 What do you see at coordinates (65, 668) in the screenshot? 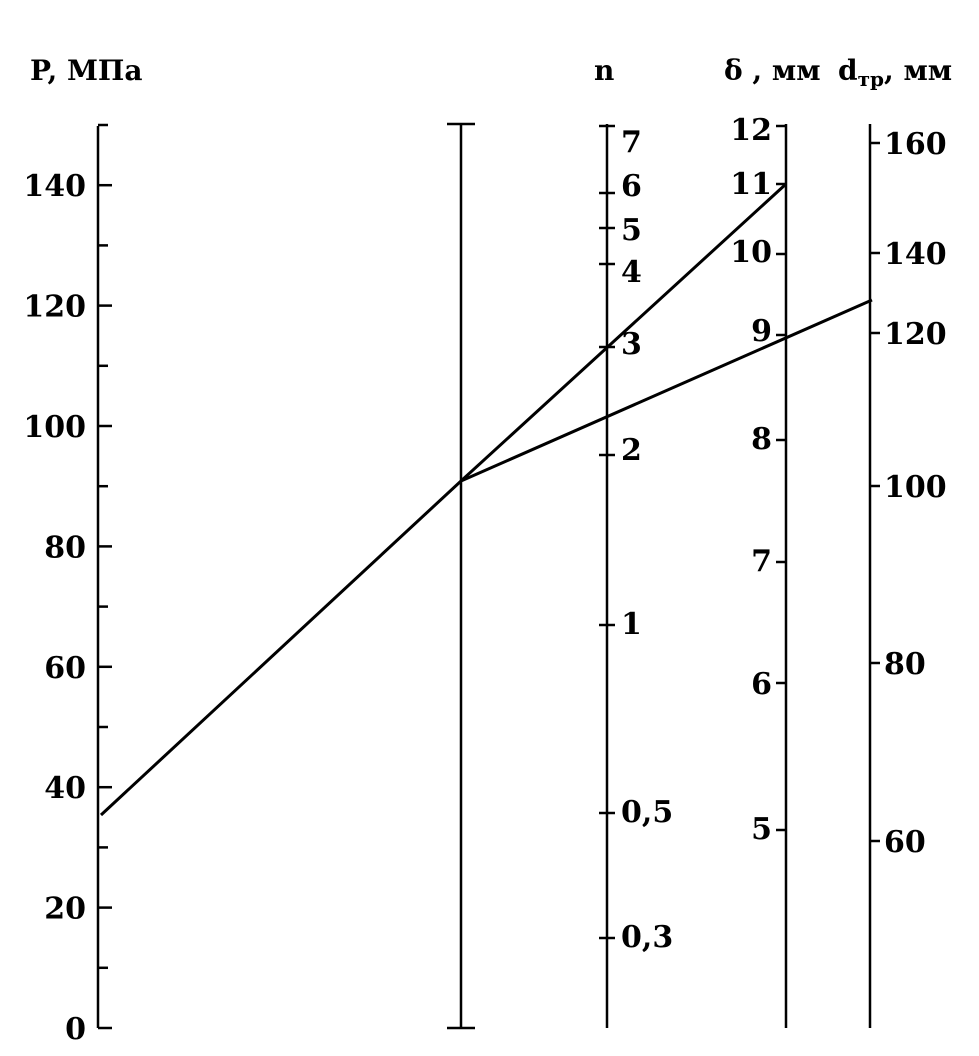
I see `p-tick-label: 60` at bounding box center [65, 668].